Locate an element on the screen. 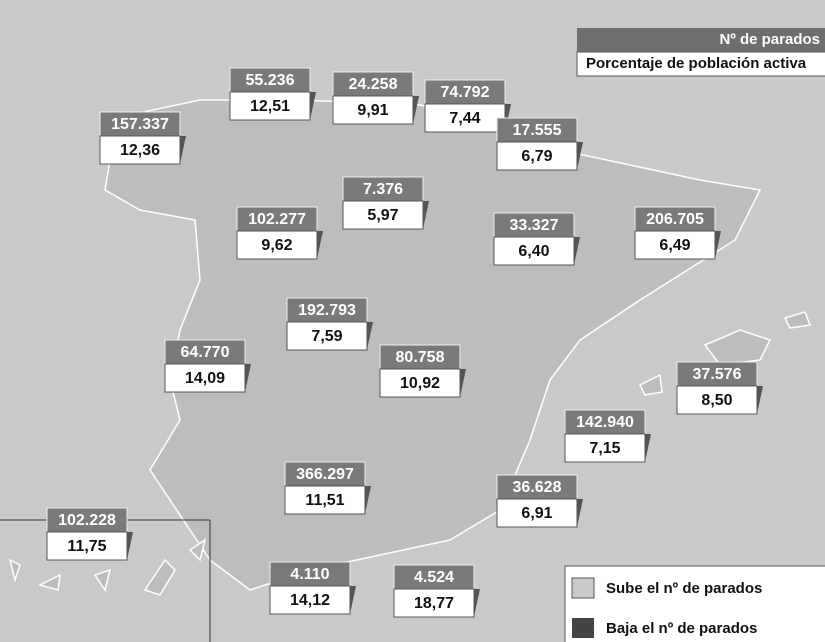  label-porcentaje: 12,36 is located at coordinates (140, 150).